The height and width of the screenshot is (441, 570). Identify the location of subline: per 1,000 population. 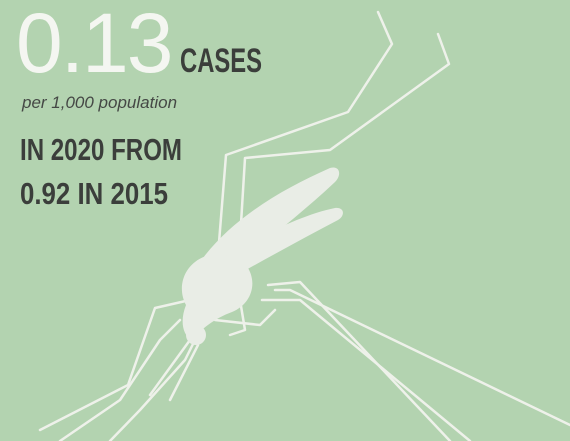
(99, 102).